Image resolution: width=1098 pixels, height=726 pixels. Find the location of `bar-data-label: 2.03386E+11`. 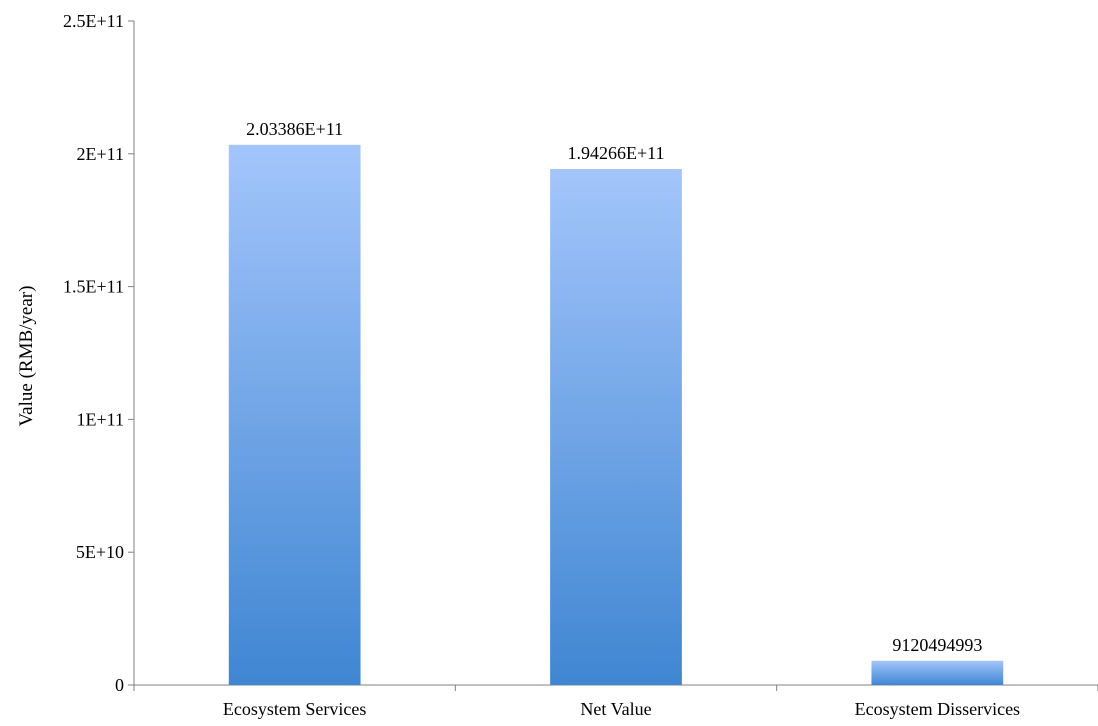

bar-data-label: 2.03386E+11 is located at coordinates (294, 129).